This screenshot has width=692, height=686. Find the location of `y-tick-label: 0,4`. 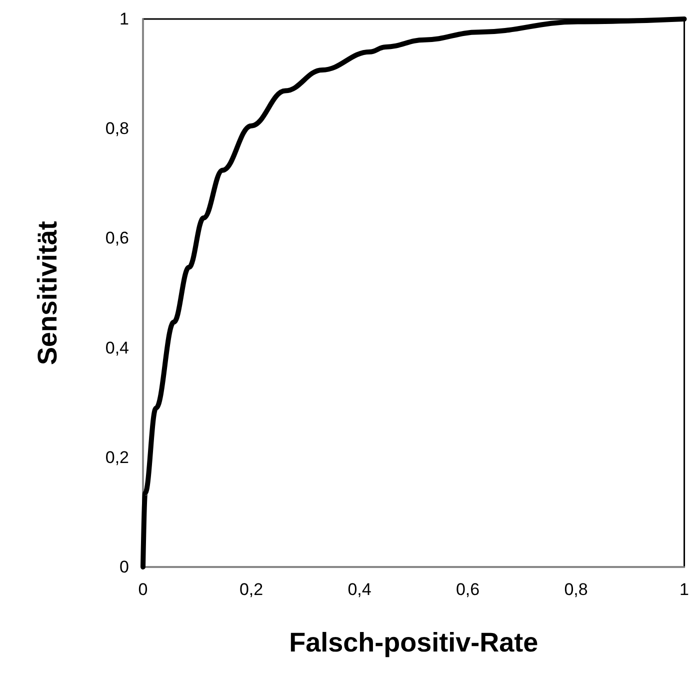

y-tick-label: 0,4 is located at coordinates (117, 348).